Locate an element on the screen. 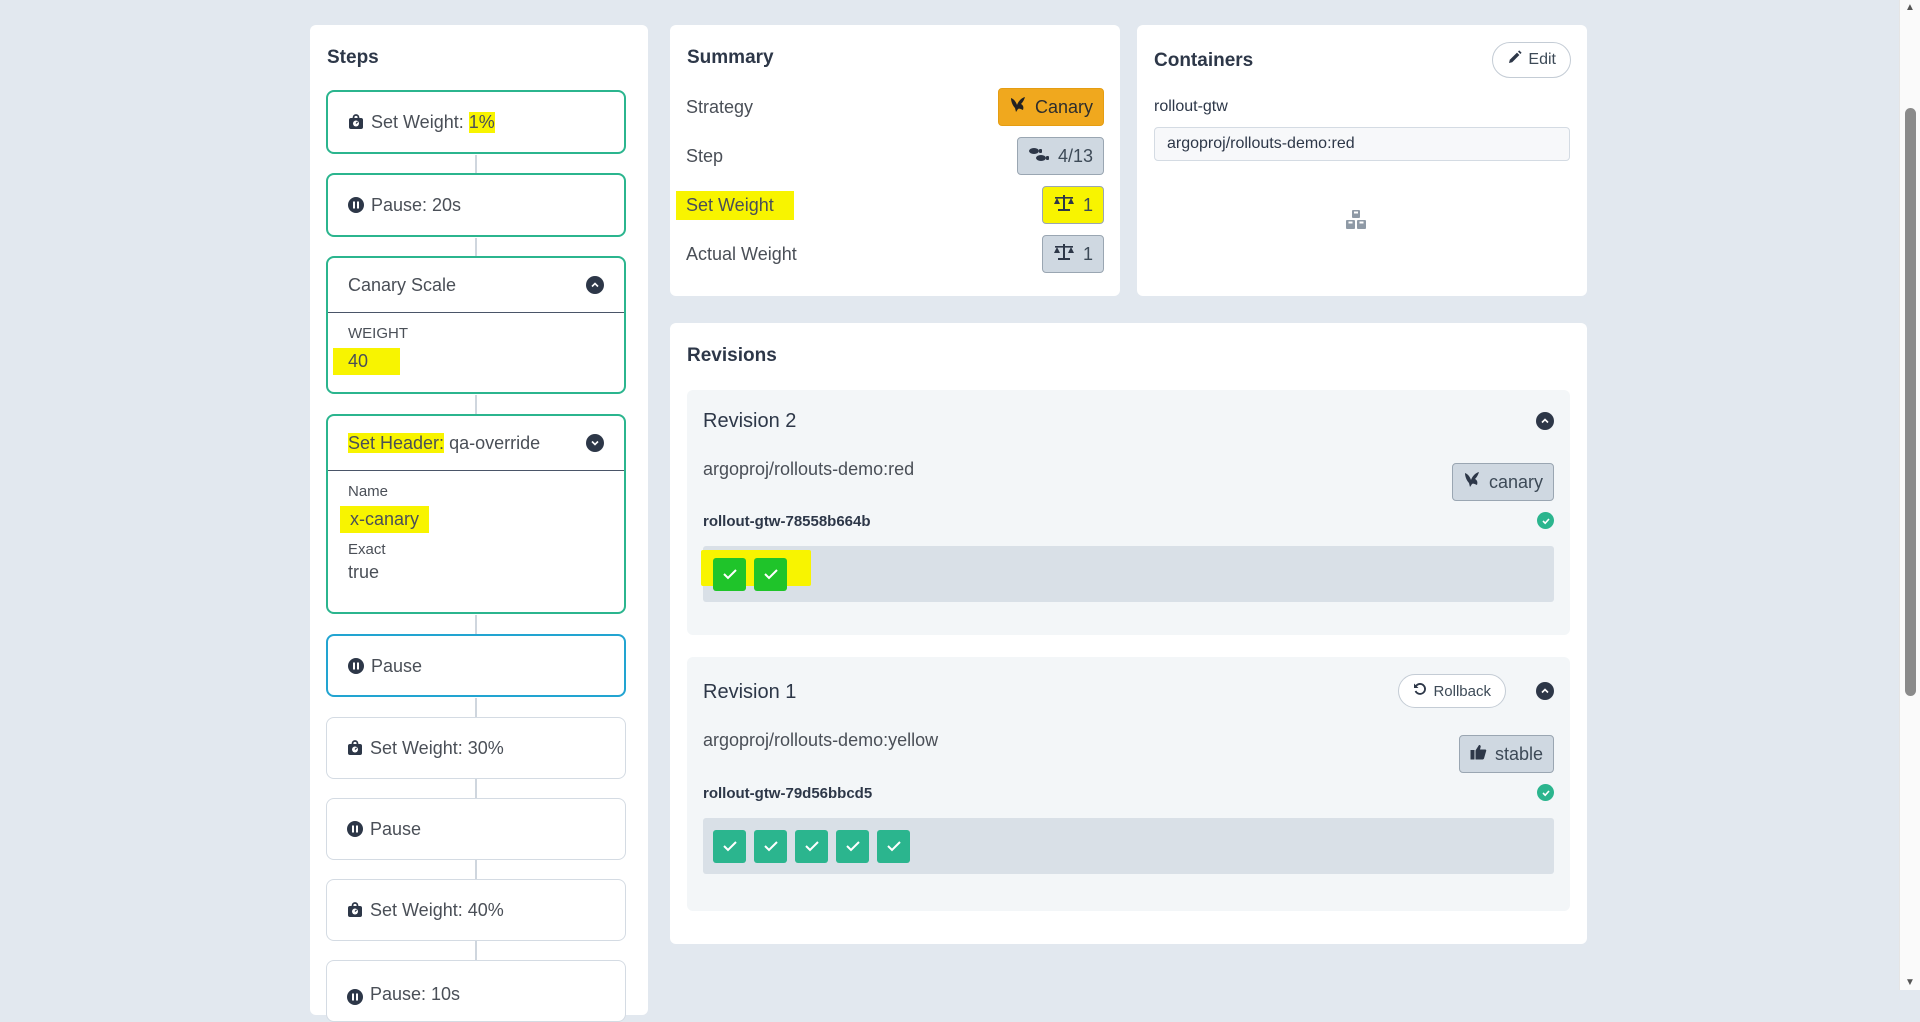 Image resolution: width=1920 pixels, height=1022 pixels. edit-label: Edit is located at coordinates (1542, 59).